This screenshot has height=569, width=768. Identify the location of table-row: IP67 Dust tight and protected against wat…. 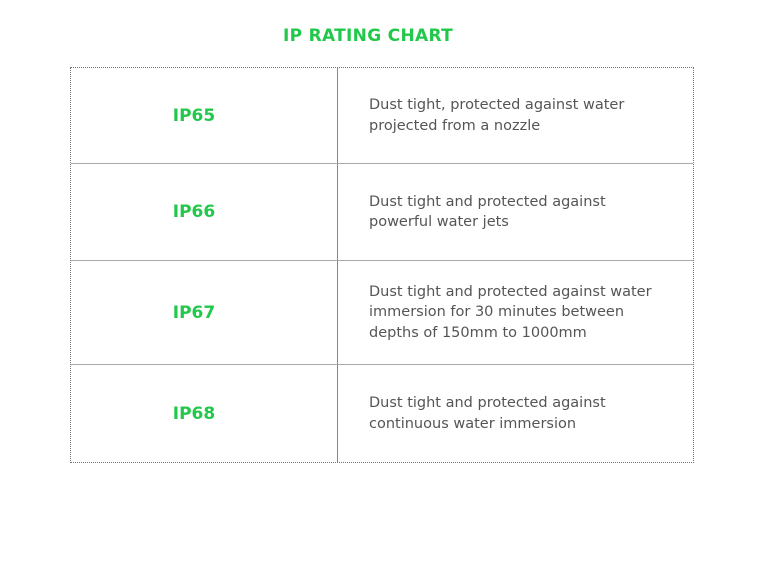
(382, 313).